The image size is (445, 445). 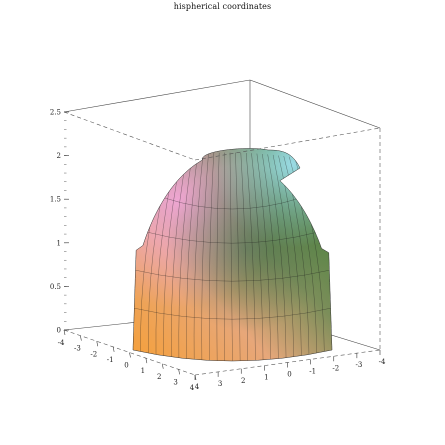 What do you see at coordinates (358, 365) in the screenshot?
I see `y-tick-label: -3` at bounding box center [358, 365].